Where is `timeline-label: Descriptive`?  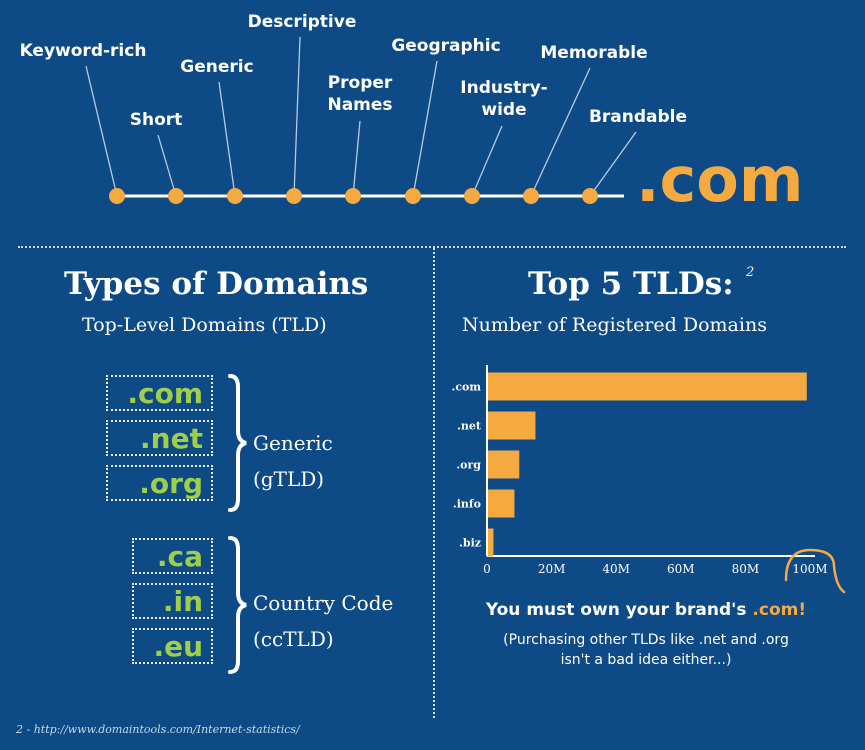
timeline-label: Descriptive is located at coordinates (302, 22).